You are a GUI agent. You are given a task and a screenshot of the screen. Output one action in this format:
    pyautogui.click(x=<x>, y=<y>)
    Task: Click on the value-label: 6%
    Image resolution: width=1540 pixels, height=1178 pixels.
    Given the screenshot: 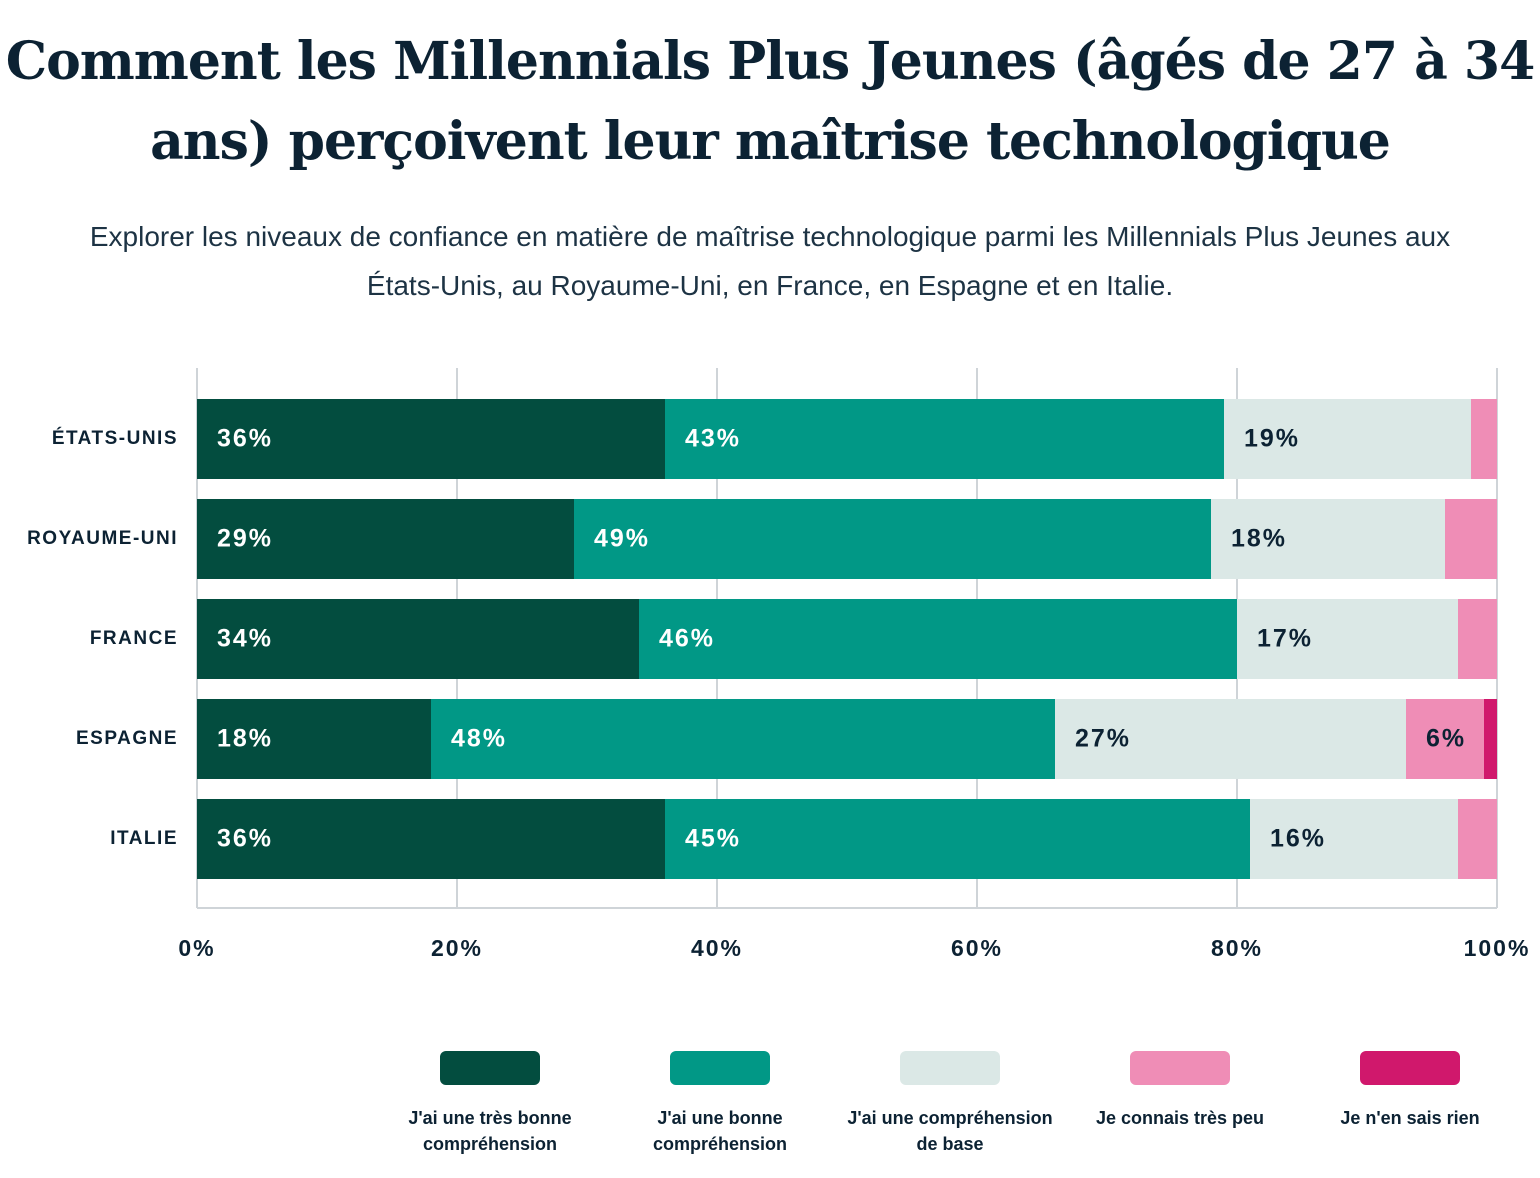 What is the action you would take?
    pyautogui.click(x=1446, y=739)
    